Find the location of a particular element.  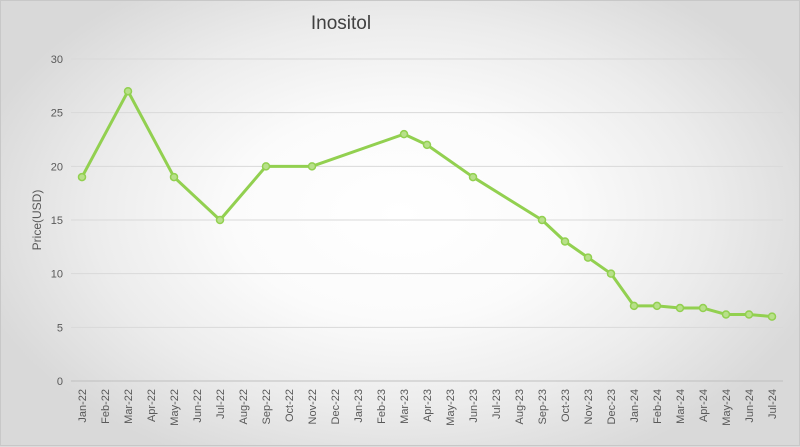

y-axis-ticks: 0 5 10 15 20 25 30 is located at coordinates (57, 221).